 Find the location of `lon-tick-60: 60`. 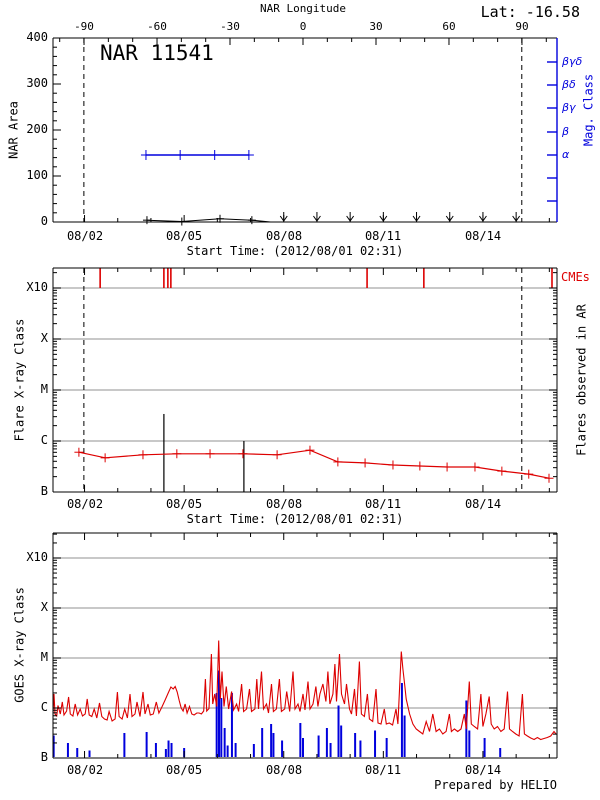

lon-tick-60: 60 is located at coordinates (449, 26).